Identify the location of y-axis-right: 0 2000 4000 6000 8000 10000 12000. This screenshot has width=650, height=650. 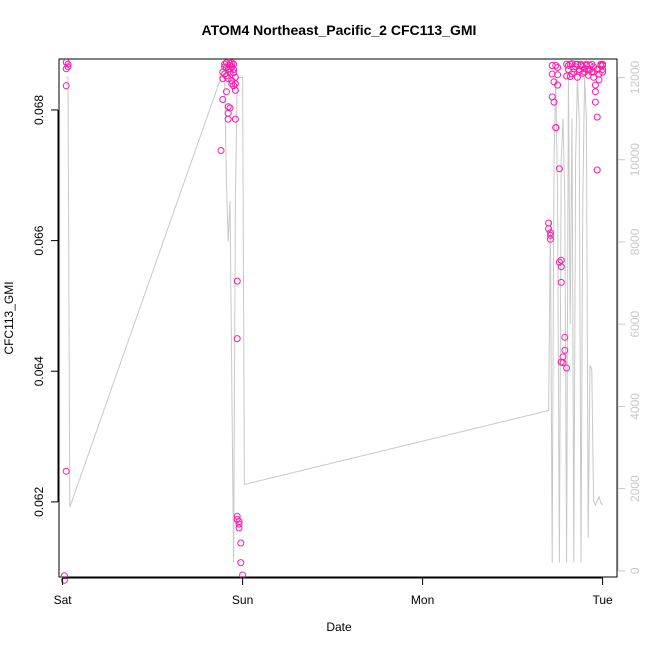
(629, 317).